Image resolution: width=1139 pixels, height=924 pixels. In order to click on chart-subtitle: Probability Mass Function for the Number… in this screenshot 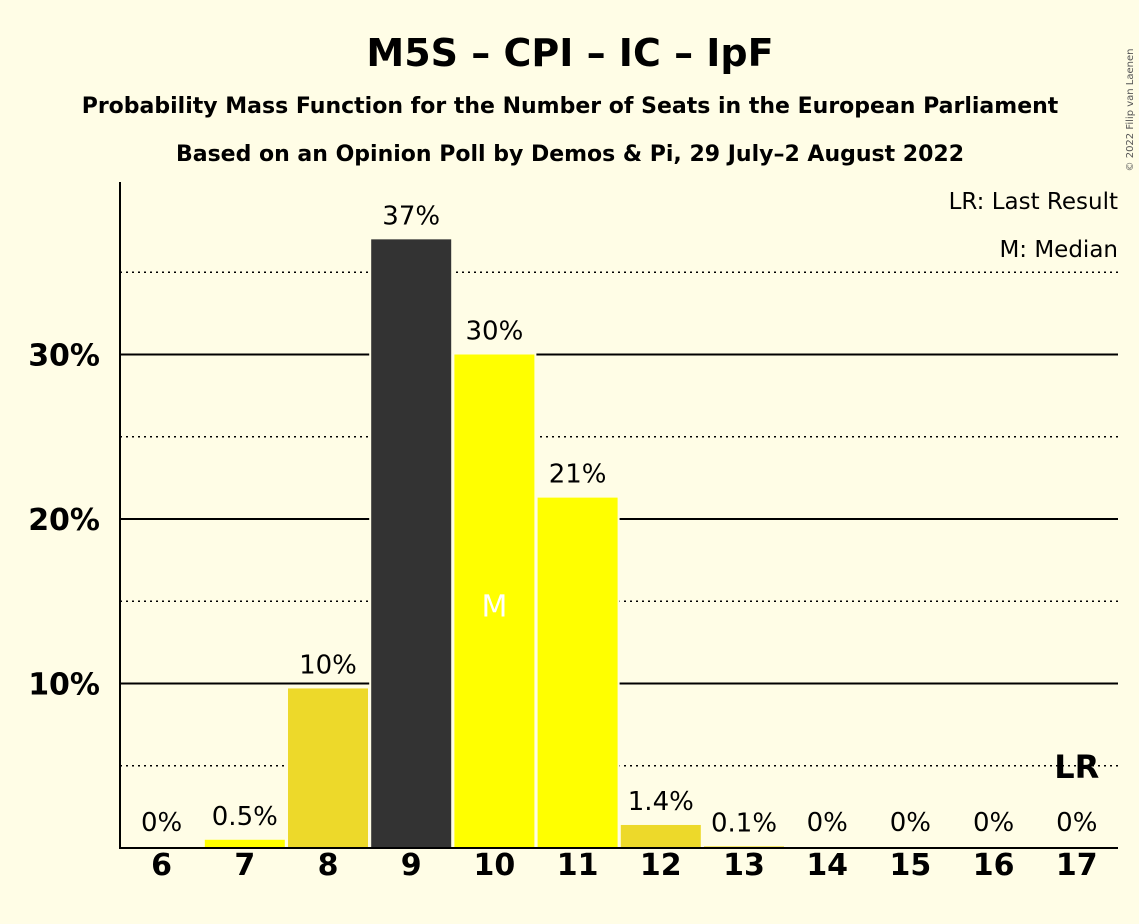, I will do `click(570, 106)`.